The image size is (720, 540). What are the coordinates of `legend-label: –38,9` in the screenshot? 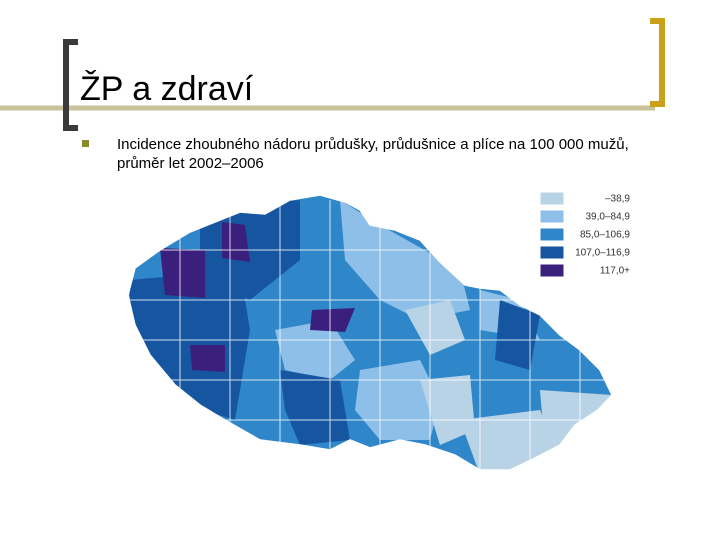 It's located at (617, 199).